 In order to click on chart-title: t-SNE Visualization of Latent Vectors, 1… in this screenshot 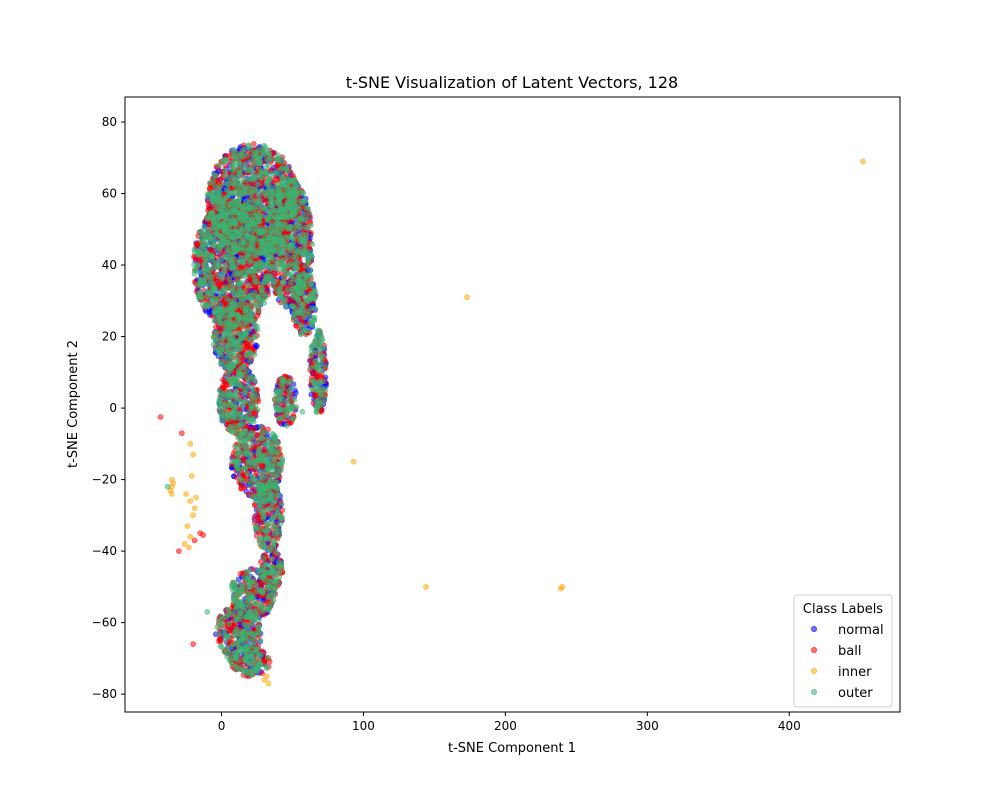, I will do `click(512, 82)`.